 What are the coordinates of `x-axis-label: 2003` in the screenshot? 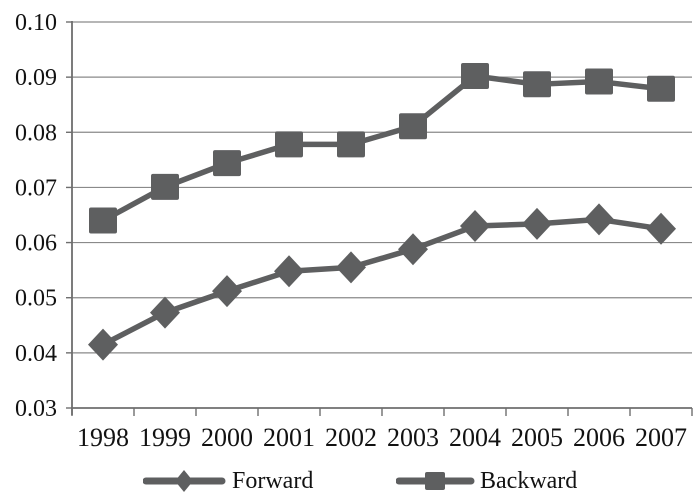 It's located at (413, 437).